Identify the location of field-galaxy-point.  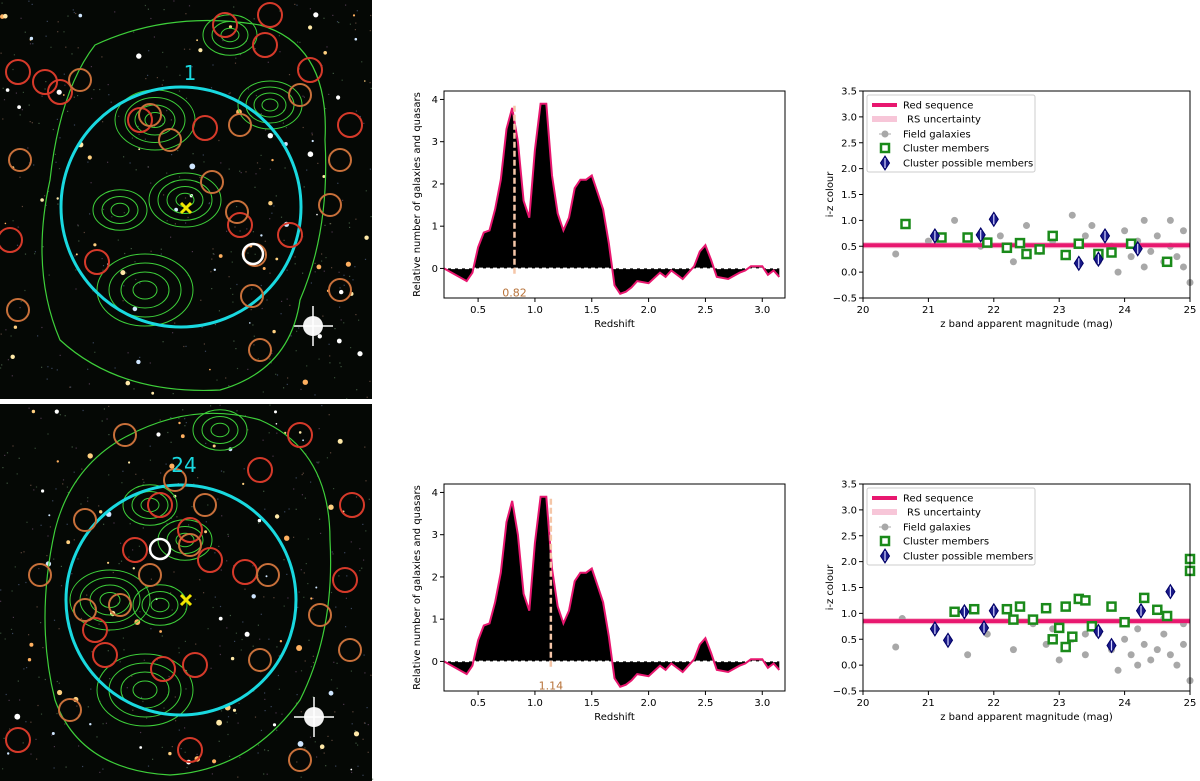
(1059, 660).